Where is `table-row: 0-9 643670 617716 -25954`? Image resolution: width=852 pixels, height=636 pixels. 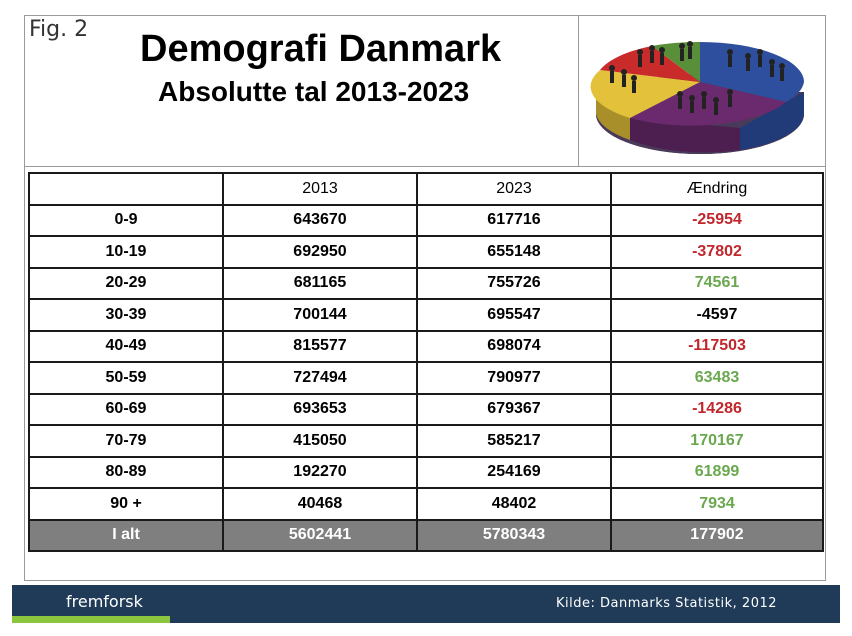 table-row: 0-9 643670 617716 -25954 is located at coordinates (426, 220).